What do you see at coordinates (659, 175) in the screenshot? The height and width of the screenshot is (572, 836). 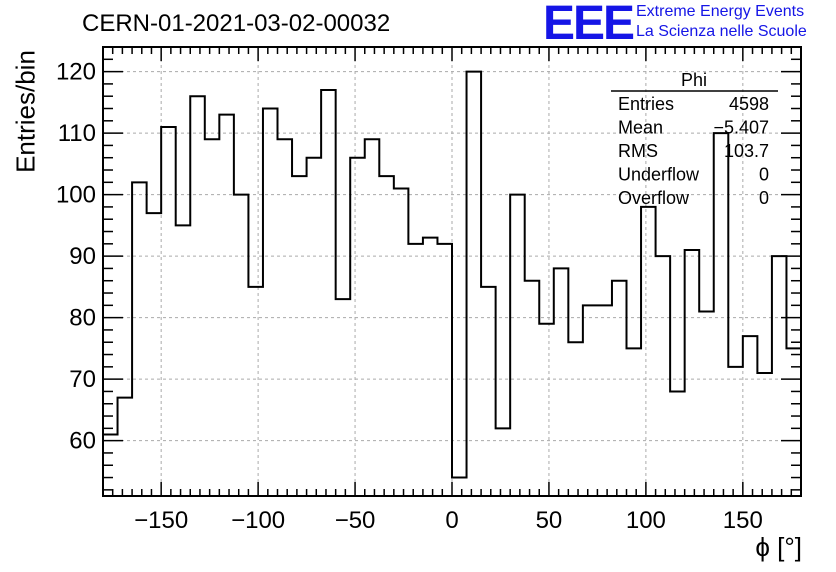 I see `stats-row-label: Underflow` at bounding box center [659, 175].